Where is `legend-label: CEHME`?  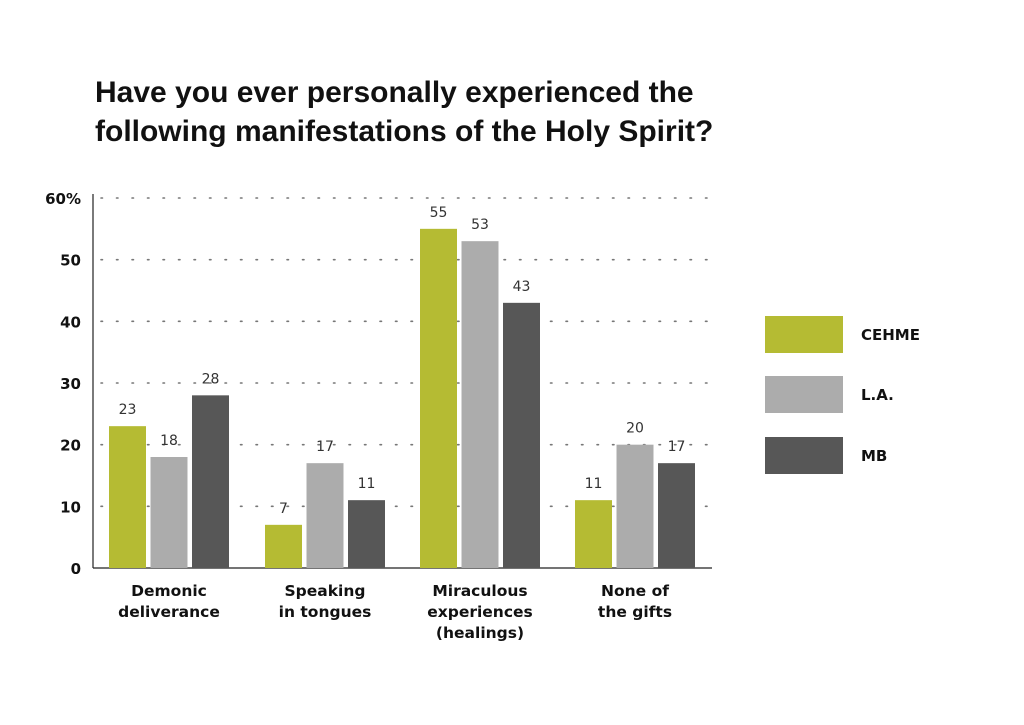
legend-label: CEHME is located at coordinates (890, 335).